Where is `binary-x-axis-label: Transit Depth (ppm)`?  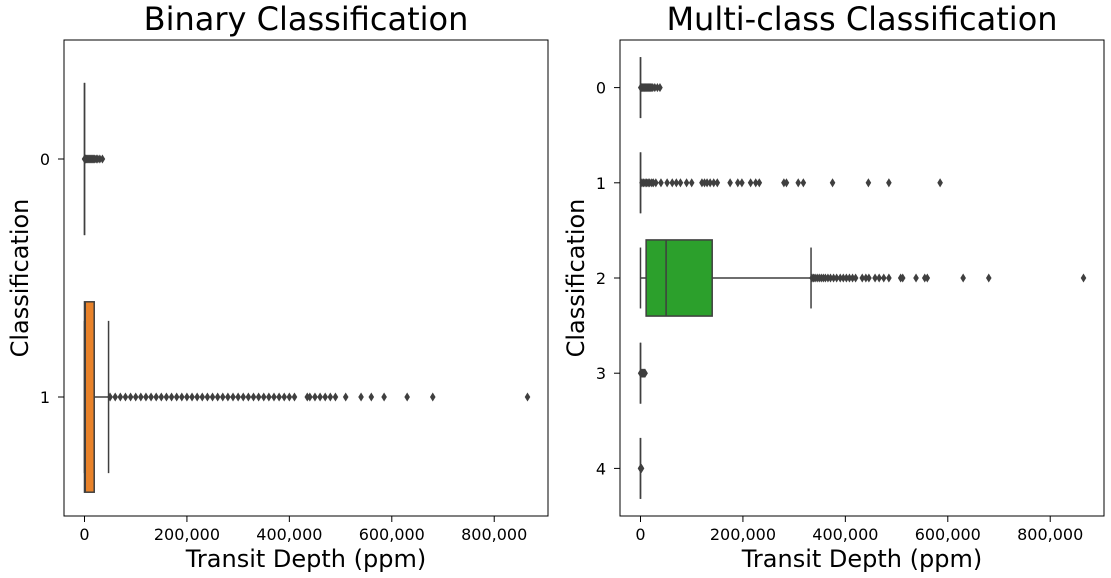
binary-x-axis-label: Transit Depth (ppm) is located at coordinates (305, 559).